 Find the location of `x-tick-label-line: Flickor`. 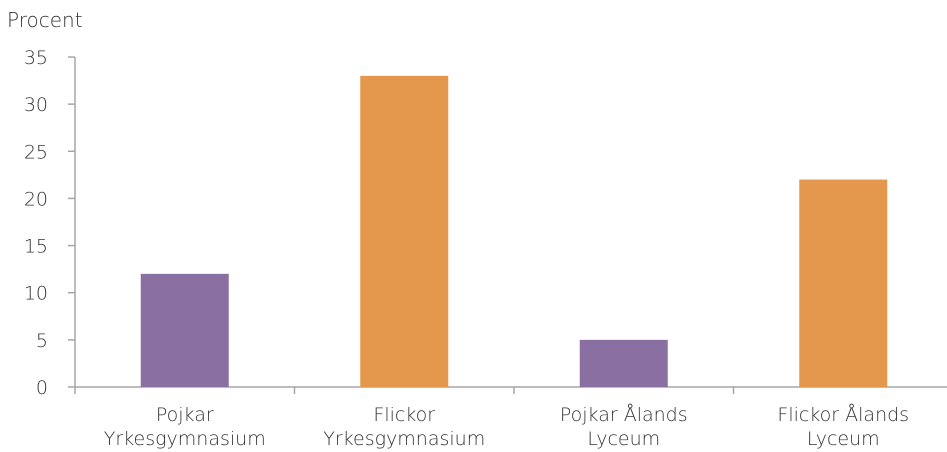

x-tick-label-line: Flickor is located at coordinates (404, 415).